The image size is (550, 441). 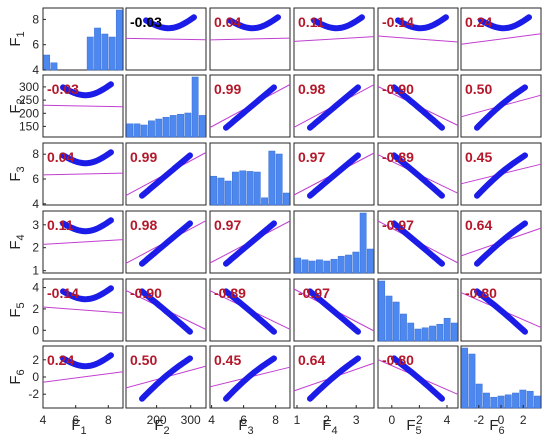 I want to click on correlation-label: 0.50, so click(x=478, y=89).